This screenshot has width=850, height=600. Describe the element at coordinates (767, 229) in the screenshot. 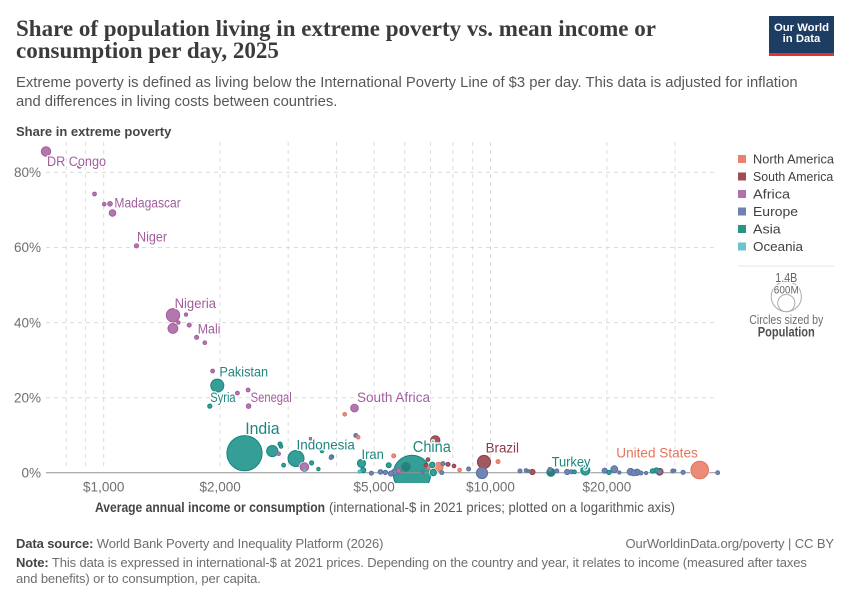

I see `svg-text: Asia` at that location.